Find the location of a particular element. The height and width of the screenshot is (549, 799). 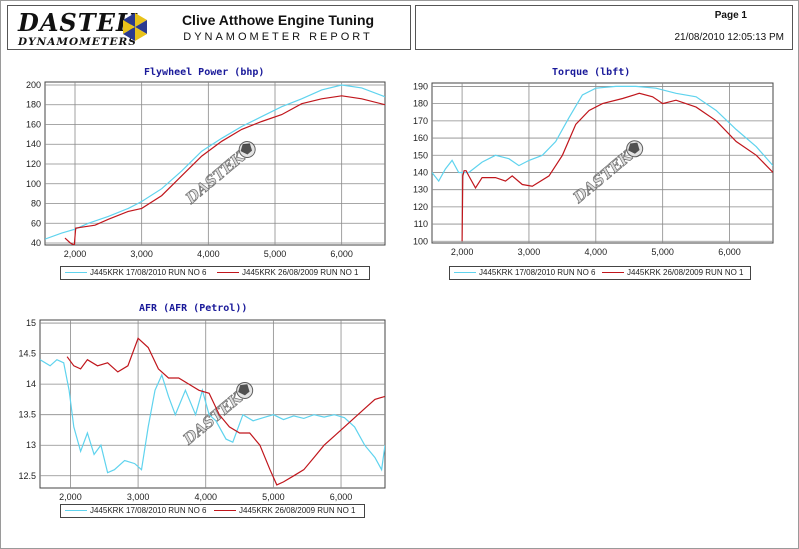

y-tick-label: 130 is located at coordinates (420, 190).